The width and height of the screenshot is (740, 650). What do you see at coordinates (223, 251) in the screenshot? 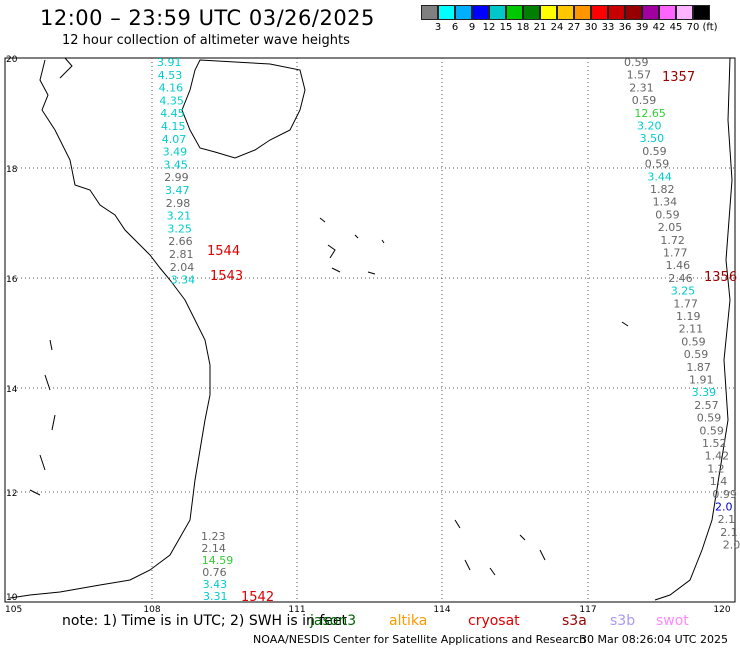
I see `pass-time-label: 1544` at bounding box center [223, 251].